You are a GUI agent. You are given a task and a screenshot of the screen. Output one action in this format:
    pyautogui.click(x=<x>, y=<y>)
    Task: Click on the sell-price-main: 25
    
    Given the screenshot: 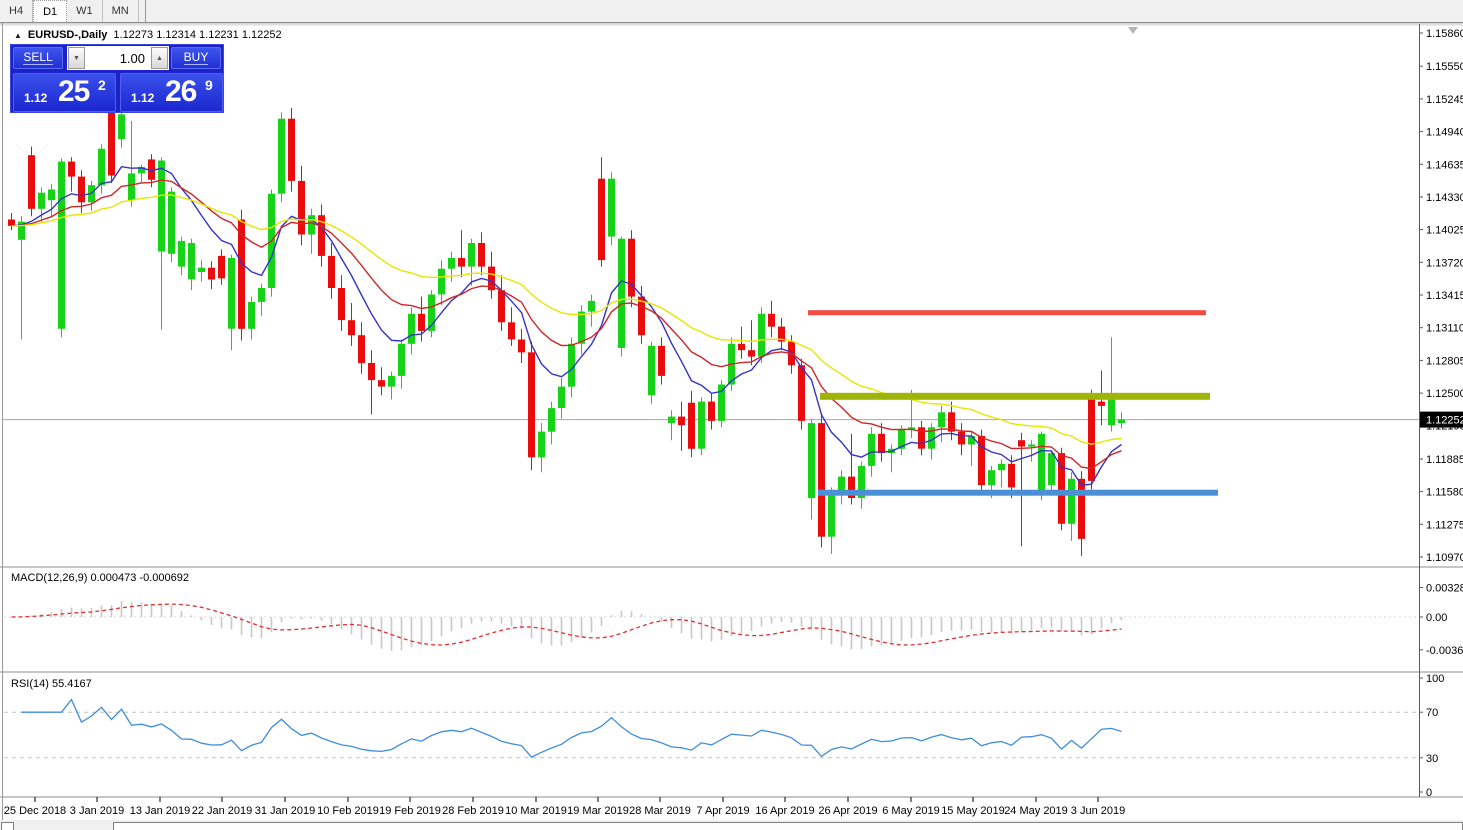 What is the action you would take?
    pyautogui.click(x=74, y=91)
    